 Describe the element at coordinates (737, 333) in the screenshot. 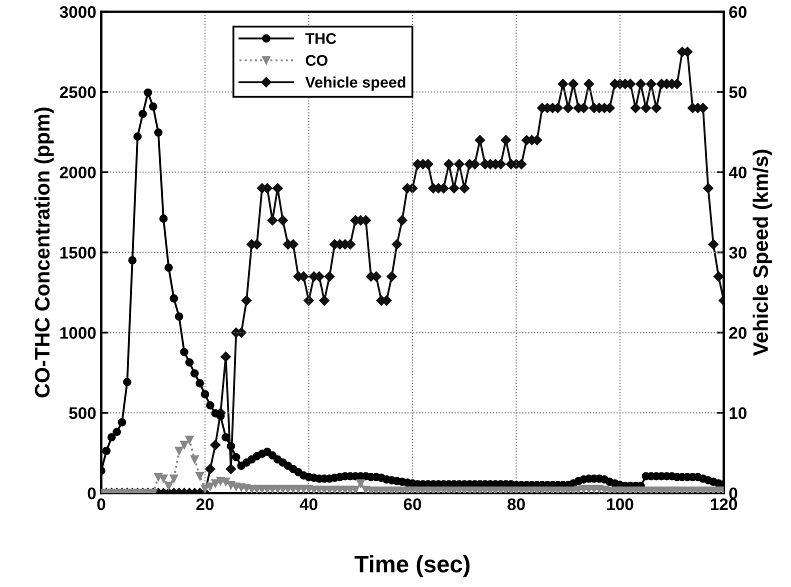

I see `y2-tick-label: 20` at that location.